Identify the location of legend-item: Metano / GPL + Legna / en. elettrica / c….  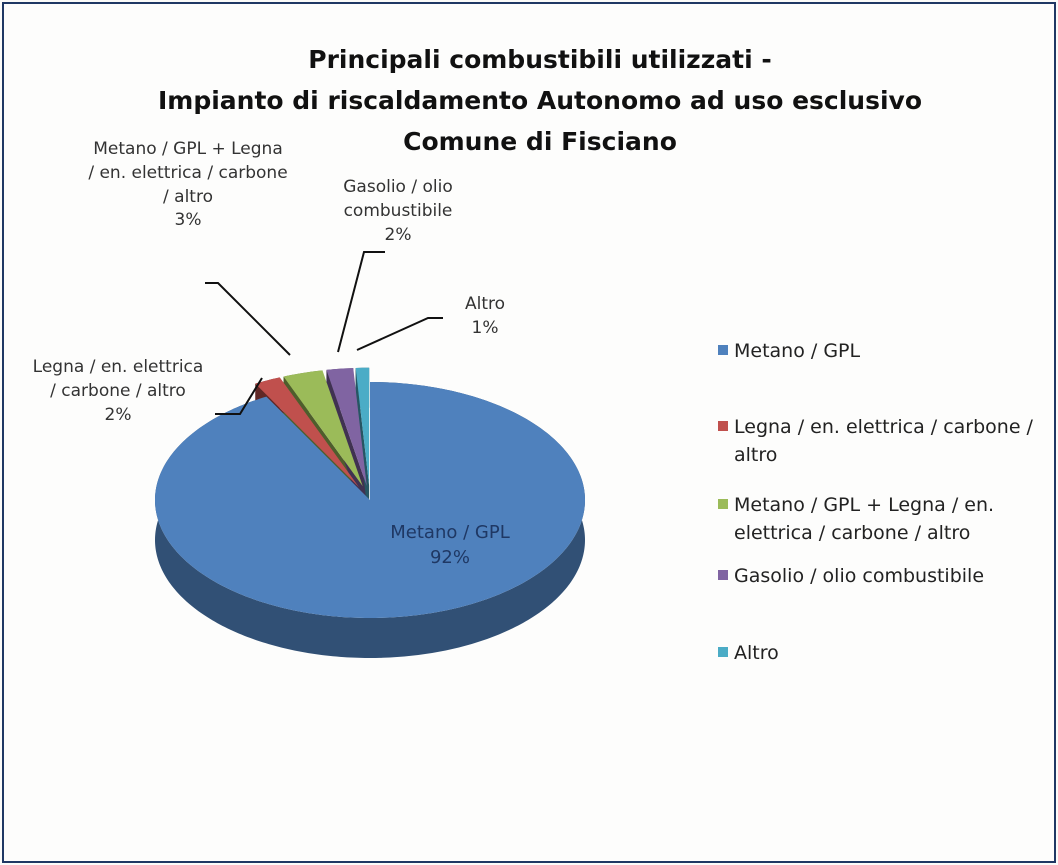
(886, 519).